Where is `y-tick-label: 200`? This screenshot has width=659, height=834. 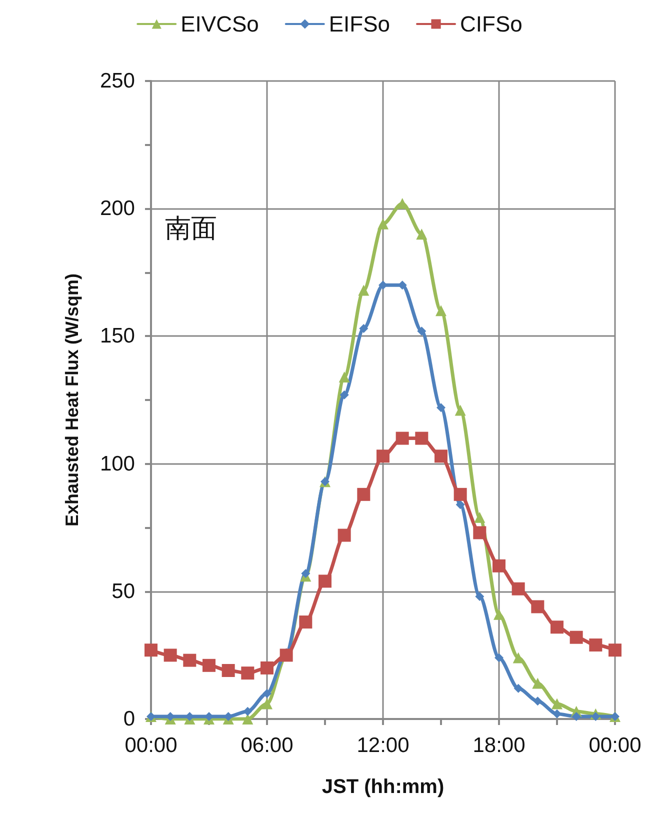 y-tick-label: 200 is located at coordinates (117, 208).